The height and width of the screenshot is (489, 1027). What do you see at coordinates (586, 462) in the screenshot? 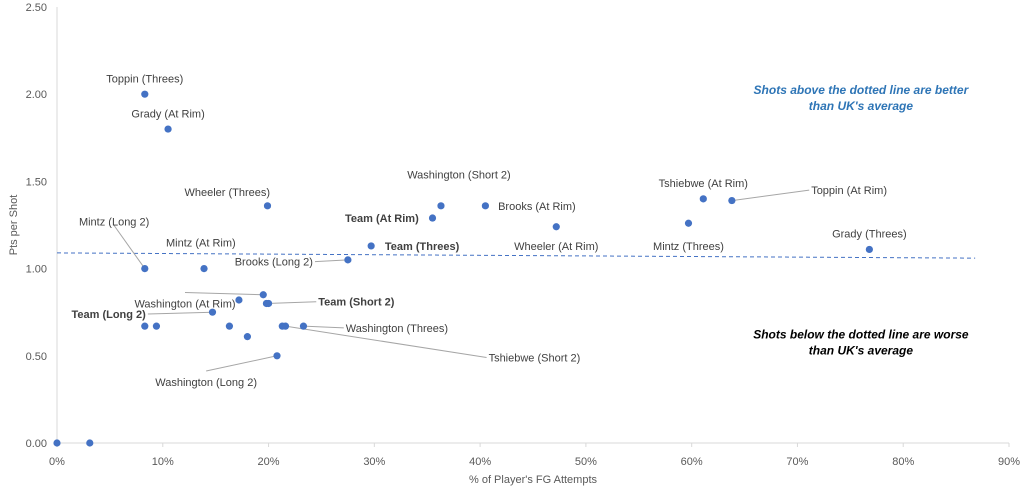
I see `x-tick-label: 50%` at bounding box center [586, 462].